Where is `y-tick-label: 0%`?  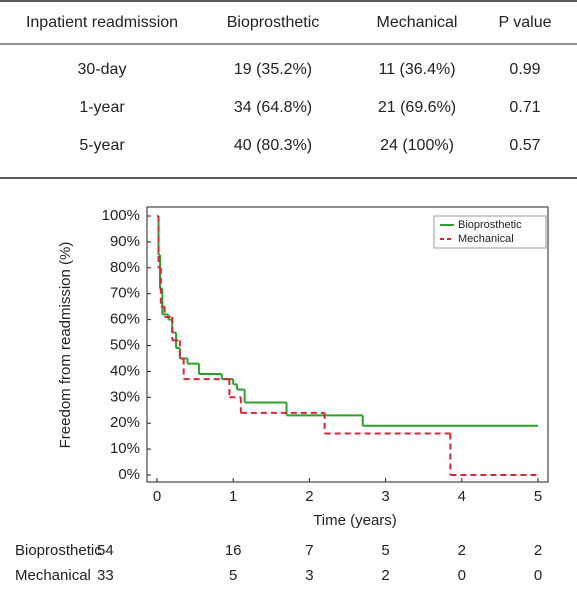 y-tick-label: 0% is located at coordinates (129, 474).